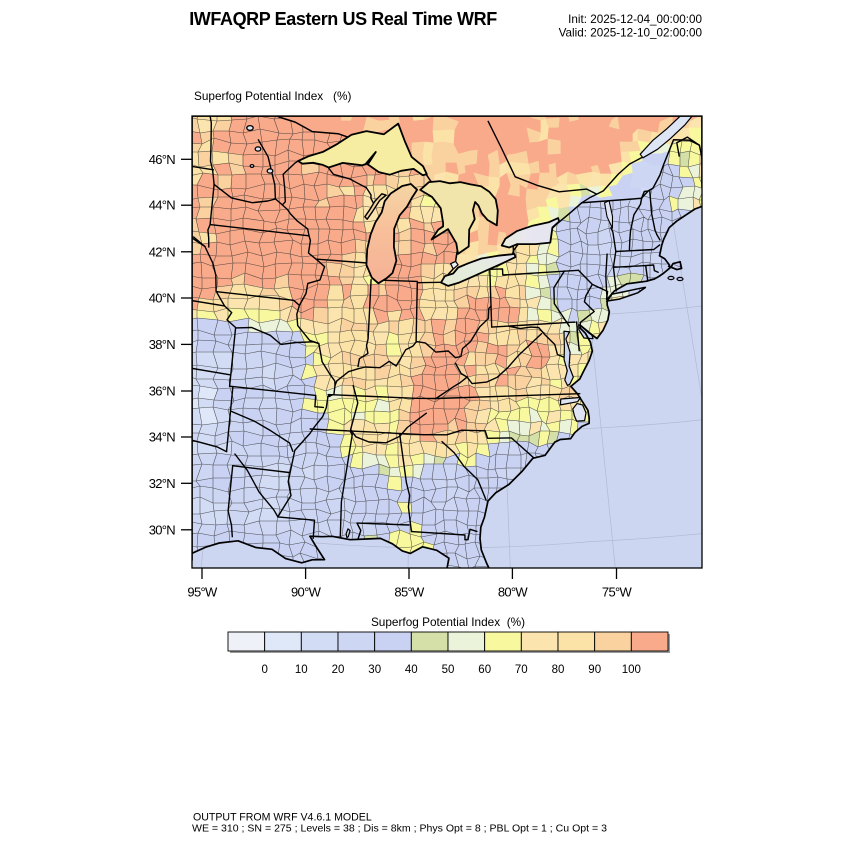 This screenshot has width=850, height=850. Describe the element at coordinates (513, 592) in the screenshot. I see `svg-text: 80°W` at that location.